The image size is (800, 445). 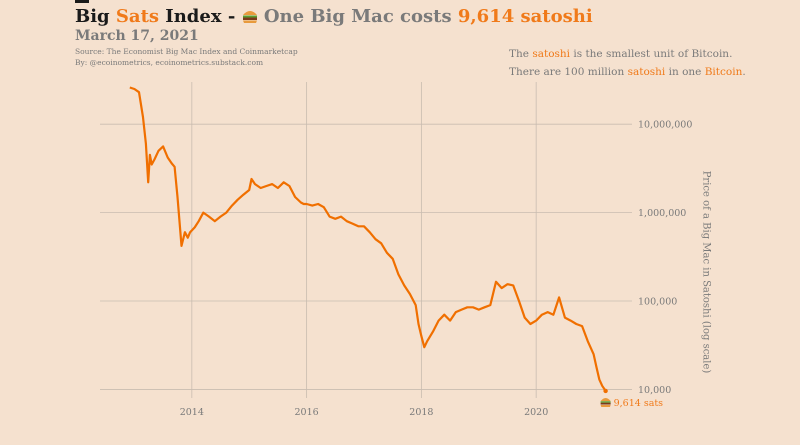 What do you see at coordinates (82, 1) in the screenshot?
I see `header-accent-bar` at bounding box center [82, 1].